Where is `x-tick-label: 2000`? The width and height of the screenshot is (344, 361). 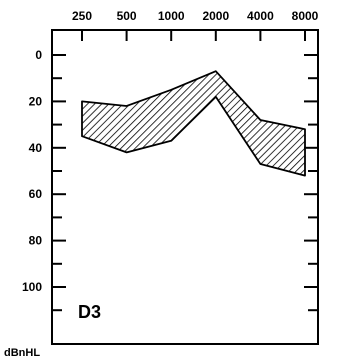 x-tick-label: 2000 is located at coordinates (215, 16).